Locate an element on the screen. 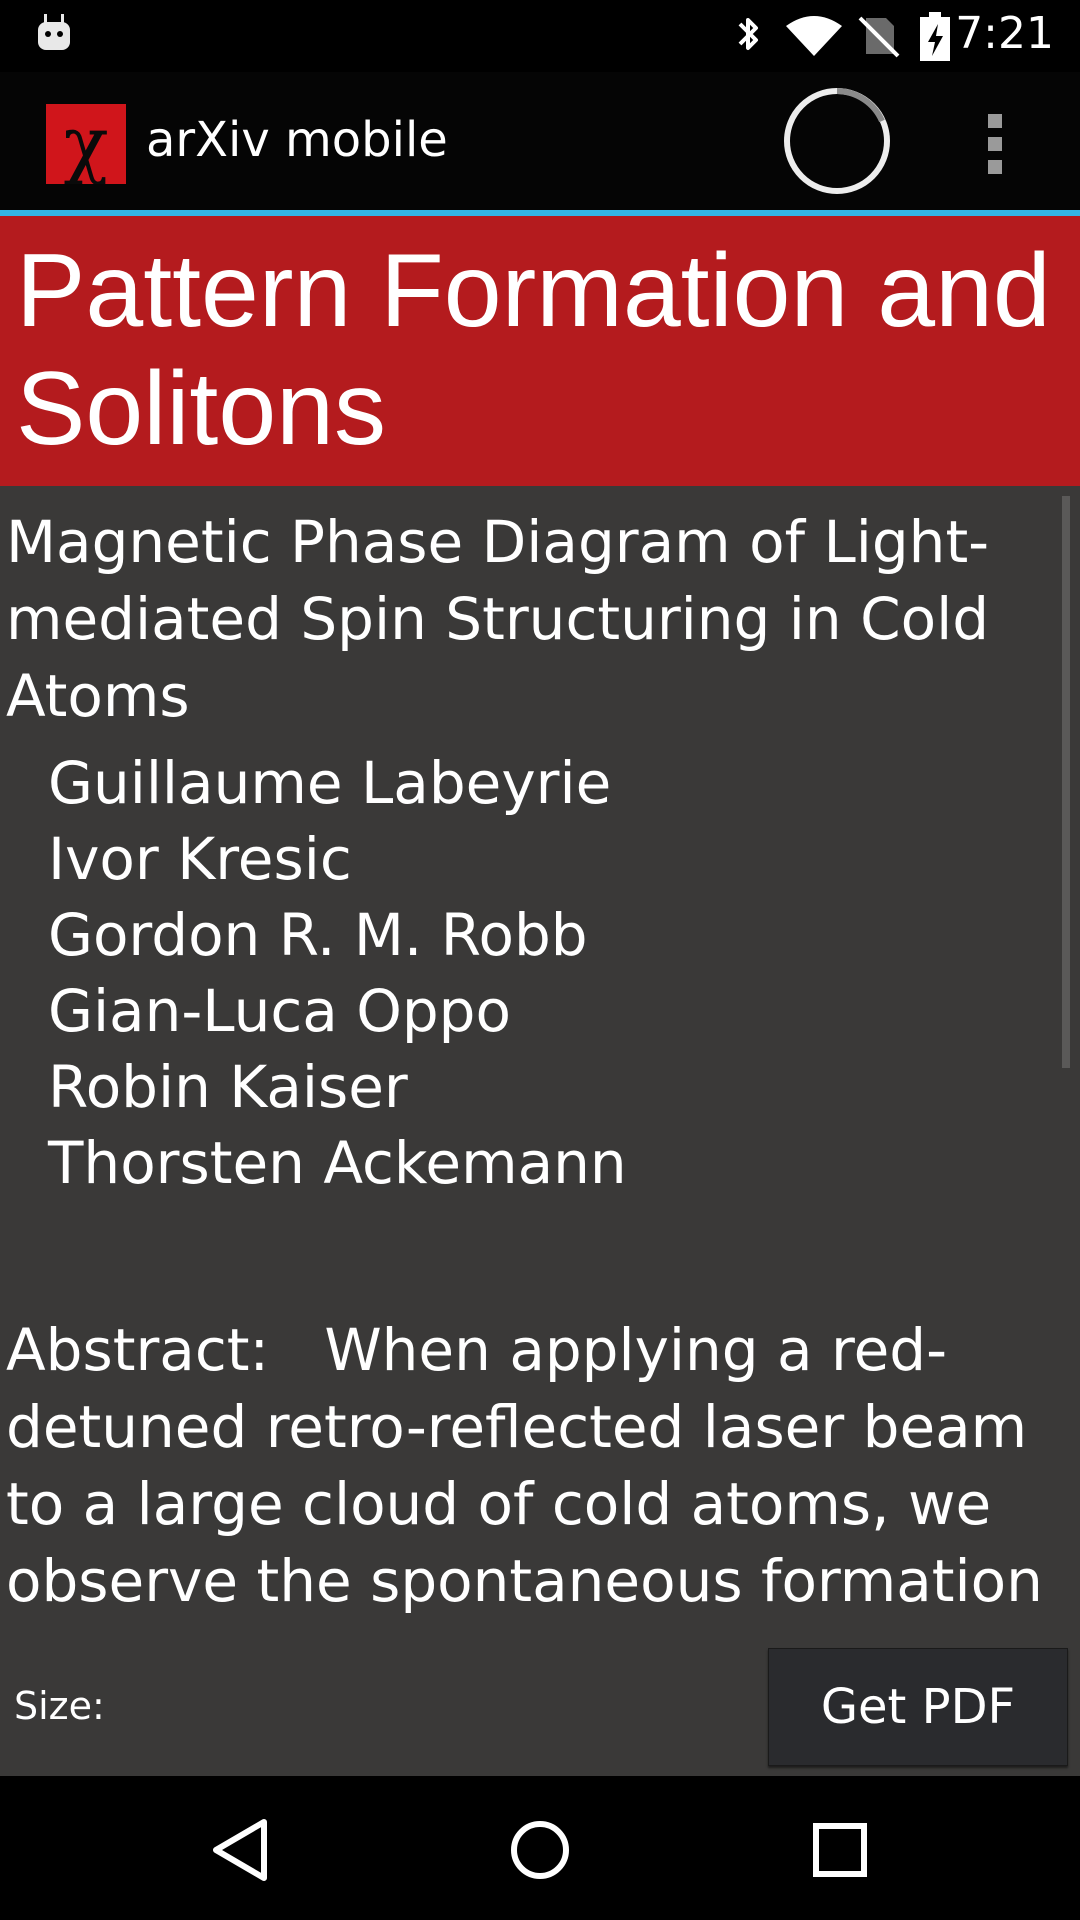 This screenshot has height=1920, width=1080. author-item: Gian-Luca Oppo is located at coordinates (279, 1011).